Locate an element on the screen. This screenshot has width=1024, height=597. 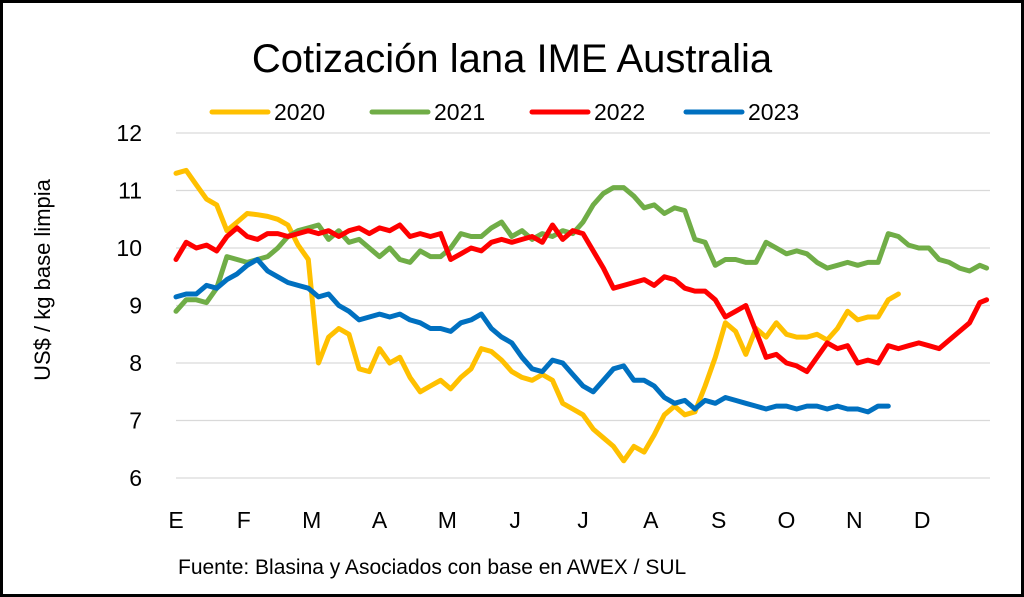
legend-label-2023: 2023 is located at coordinates (773, 112).